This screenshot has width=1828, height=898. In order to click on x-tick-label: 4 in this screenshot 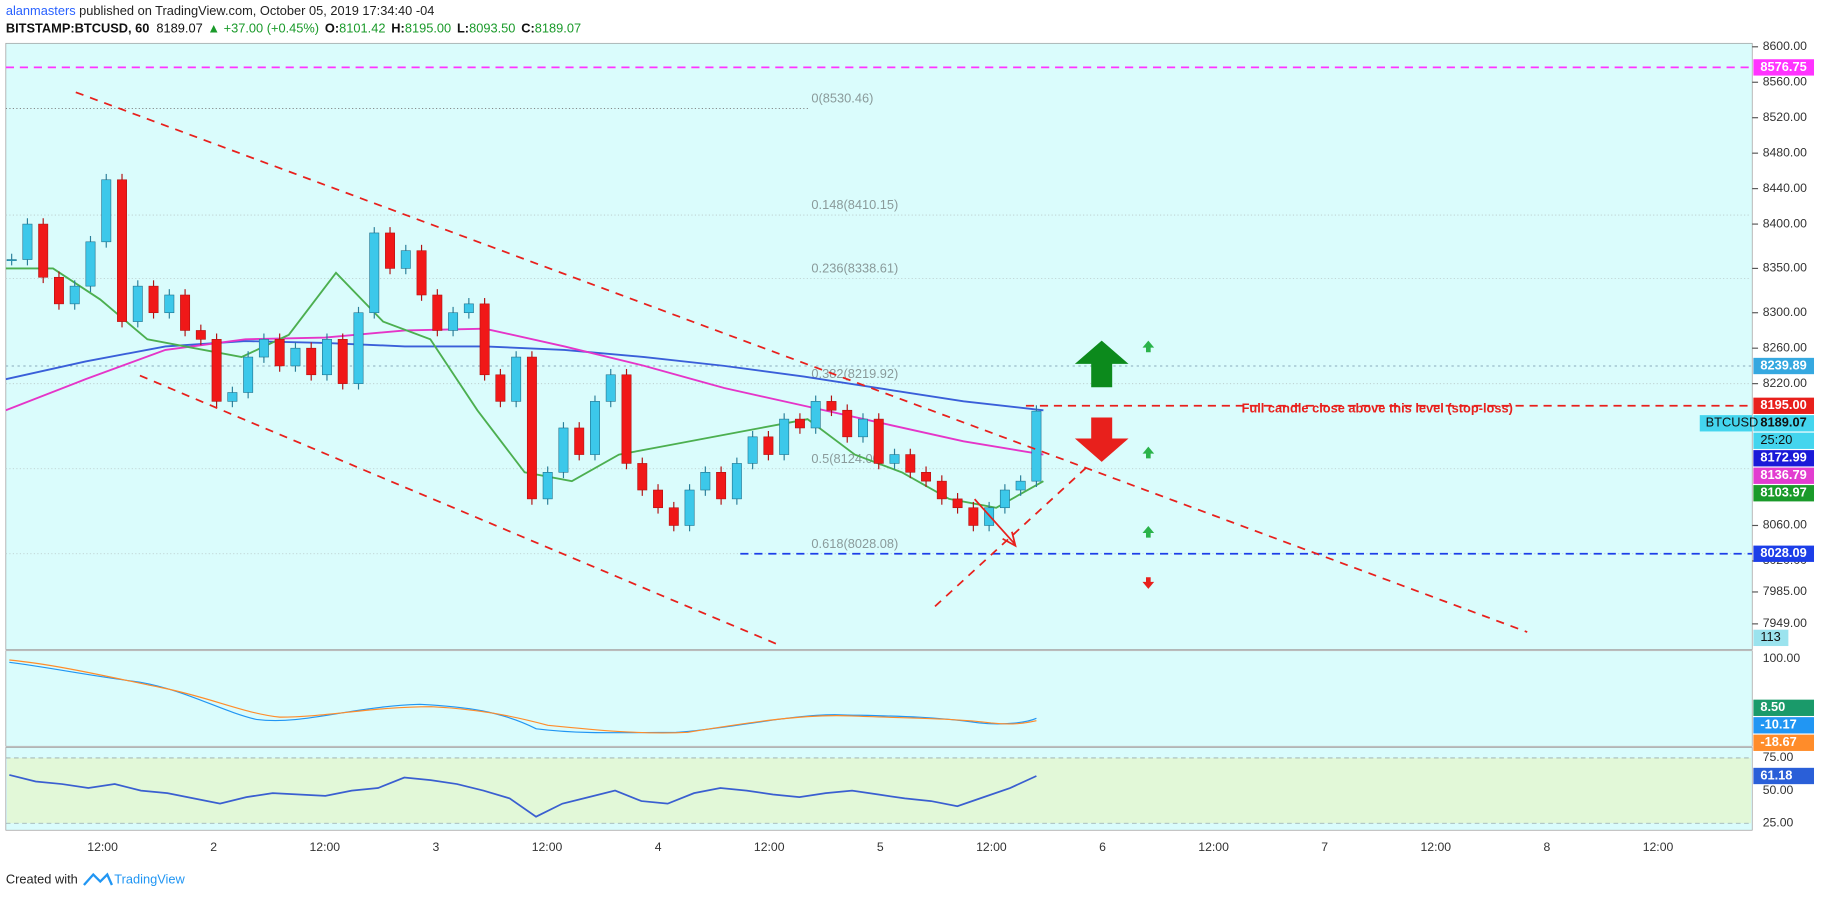, I will do `click(658, 847)`.